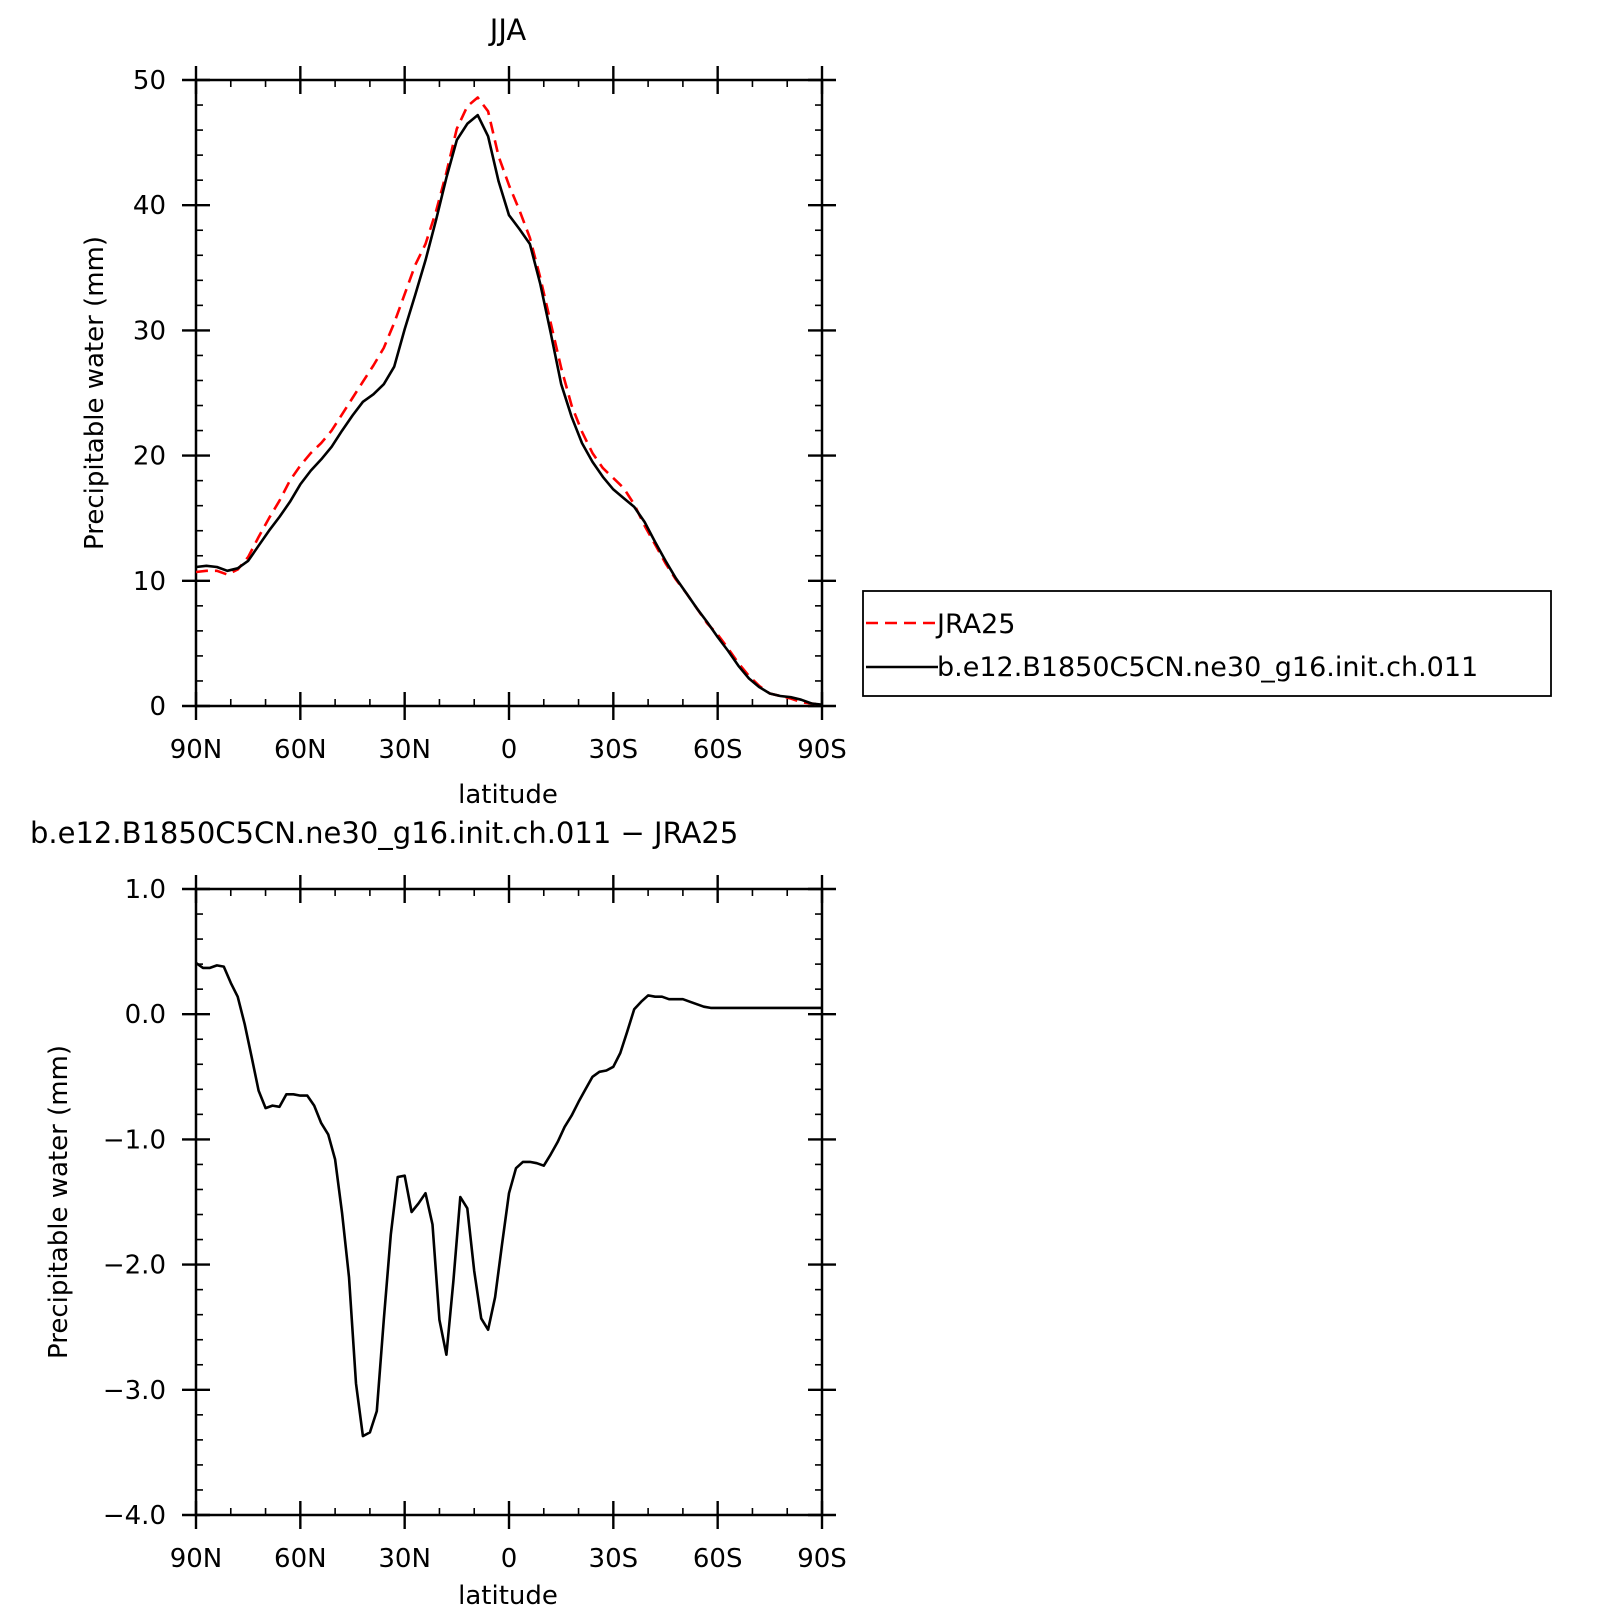 This screenshot has width=1611, height=1613. I want to click on legend-box, so click(1207, 643).